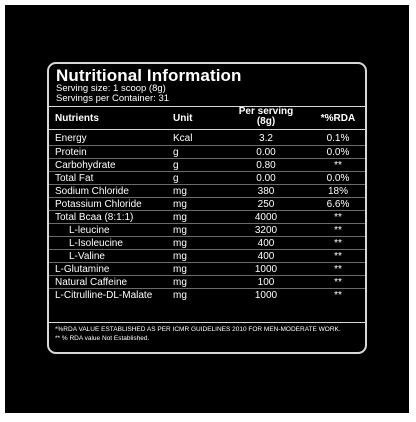  I want to click on table-row: Natural Caffeine mg 100 **, so click(207, 281).